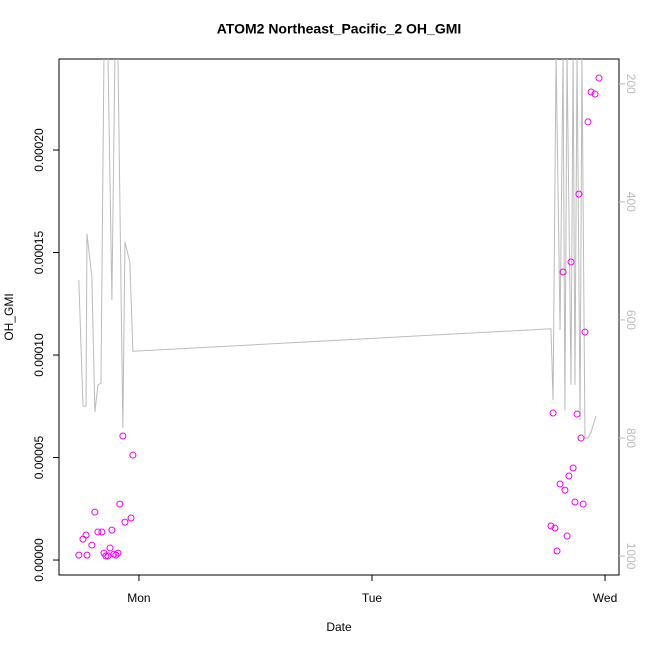 The image size is (650, 655). Describe the element at coordinates (39, 458) in the screenshot. I see `y-tick-label: 0.00005` at that location.